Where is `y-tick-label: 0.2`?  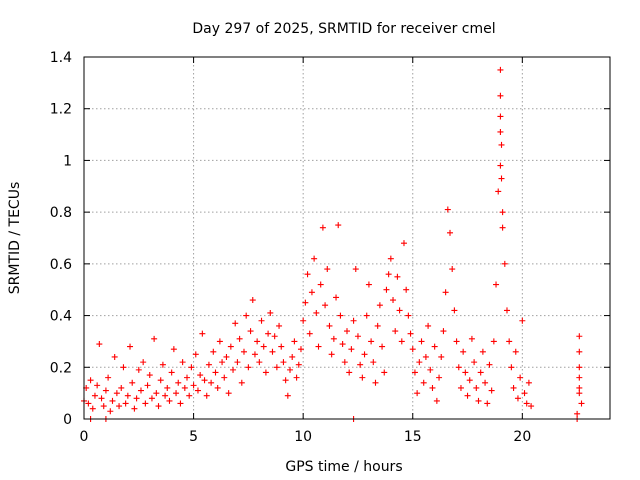
y-tick-label: 0.2 is located at coordinates (61, 368).